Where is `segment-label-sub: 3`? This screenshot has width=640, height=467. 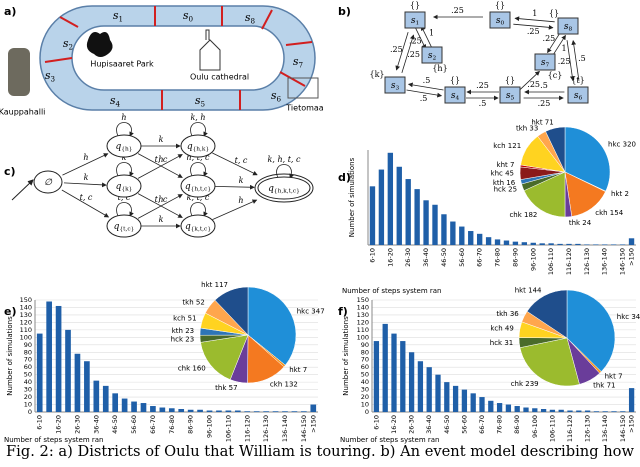 segment-label-sub: 3 is located at coordinates (53, 78).